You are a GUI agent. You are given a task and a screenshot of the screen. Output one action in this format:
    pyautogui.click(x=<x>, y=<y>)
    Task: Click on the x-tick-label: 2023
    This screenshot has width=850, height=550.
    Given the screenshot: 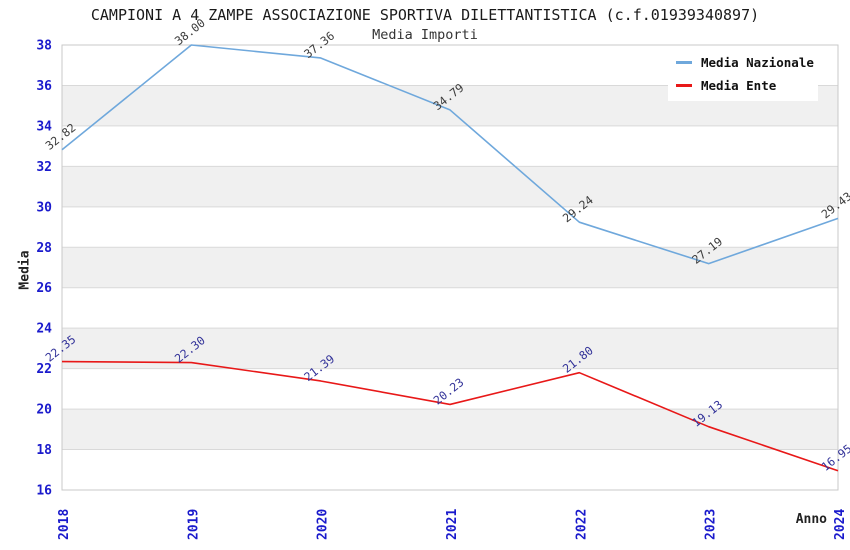 What is the action you would take?
    pyautogui.click(x=711, y=524)
    